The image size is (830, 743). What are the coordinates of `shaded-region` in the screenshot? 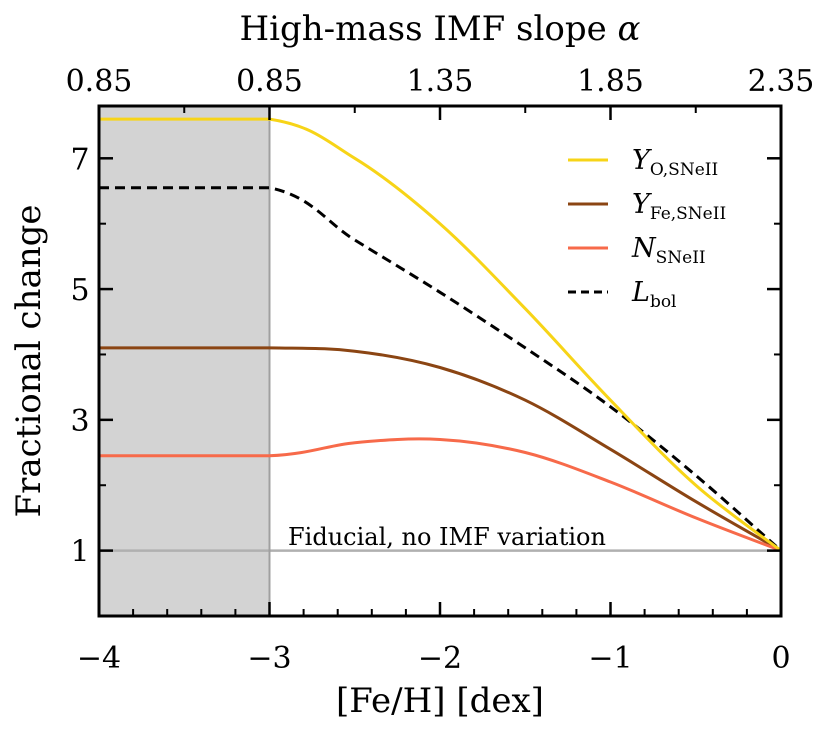 It's located at (184, 361).